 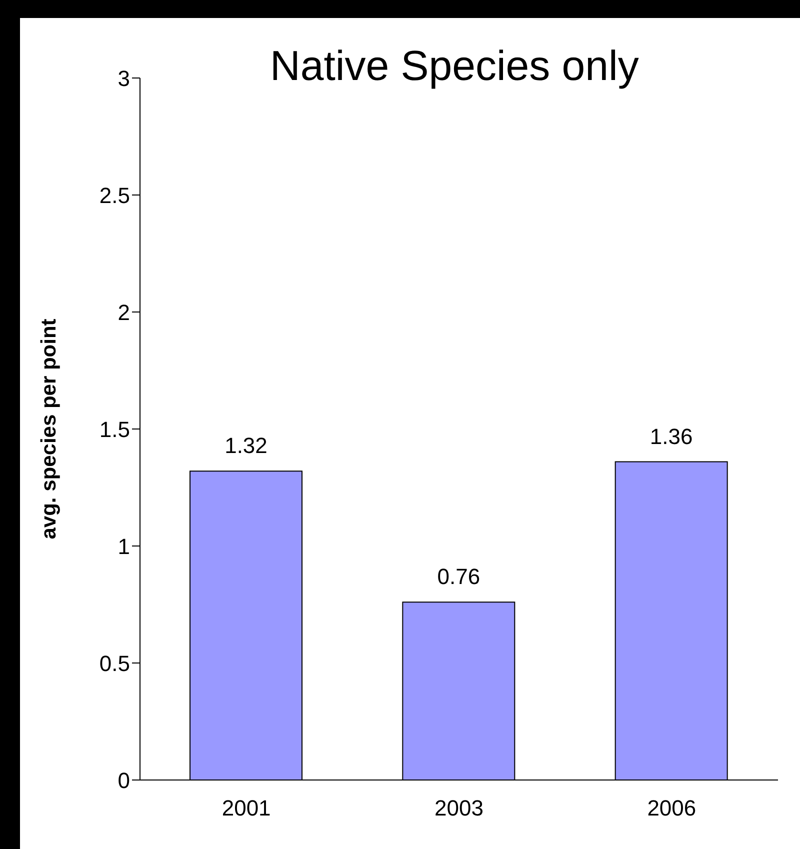 I want to click on chart-title: Native Species only, so click(x=454, y=66).